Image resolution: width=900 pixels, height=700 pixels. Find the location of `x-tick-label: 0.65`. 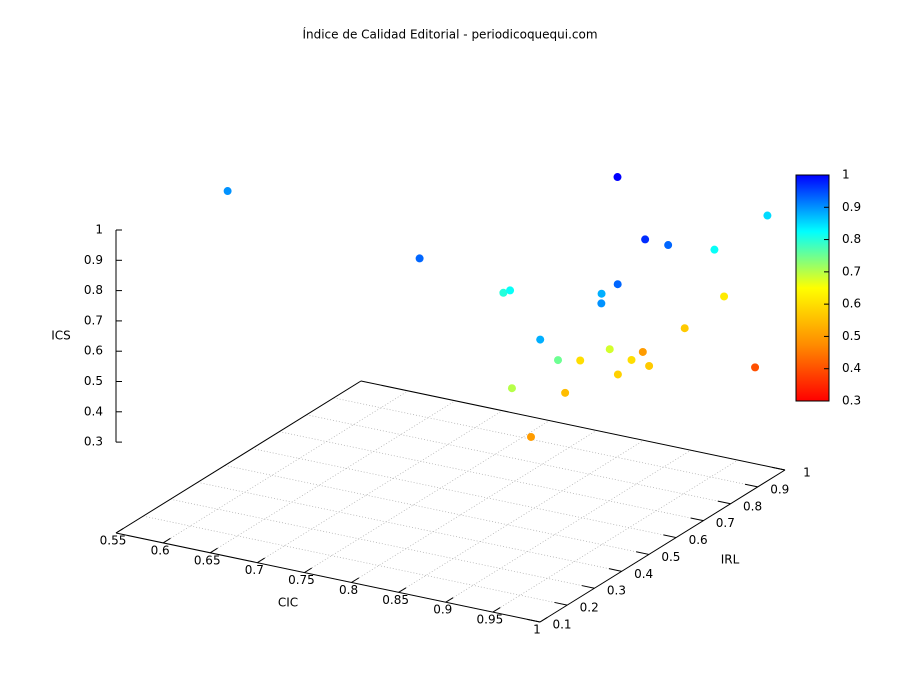

x-tick-label: 0.65 is located at coordinates (207, 560).